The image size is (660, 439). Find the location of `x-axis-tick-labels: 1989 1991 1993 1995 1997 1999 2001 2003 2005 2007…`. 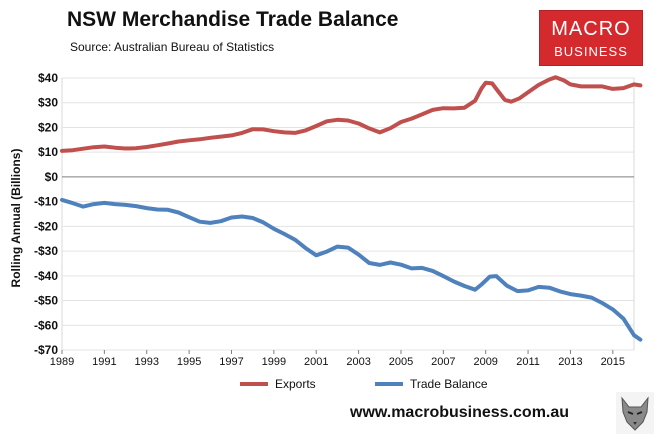

x-axis-tick-labels: 1989 1991 1993 1995 1997 1999 2001 2003 2005 2007… is located at coordinates (337, 359).